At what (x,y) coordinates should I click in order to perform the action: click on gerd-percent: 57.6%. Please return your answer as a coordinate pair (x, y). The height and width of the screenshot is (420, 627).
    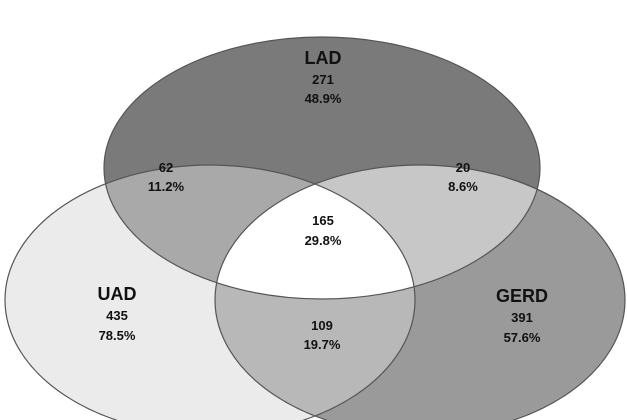
    Looking at the image, I should click on (522, 337).